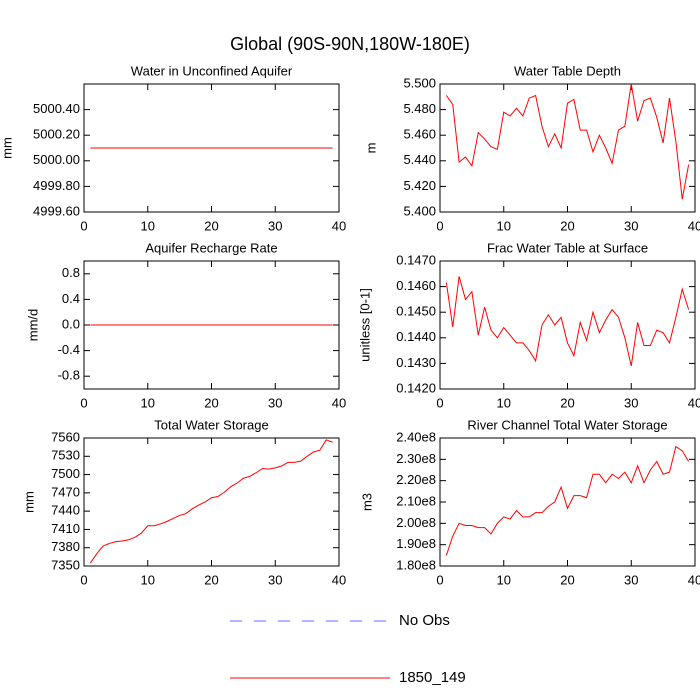 The height and width of the screenshot is (700, 700). I want to click on y-tick-label: 5.480, so click(419, 108).